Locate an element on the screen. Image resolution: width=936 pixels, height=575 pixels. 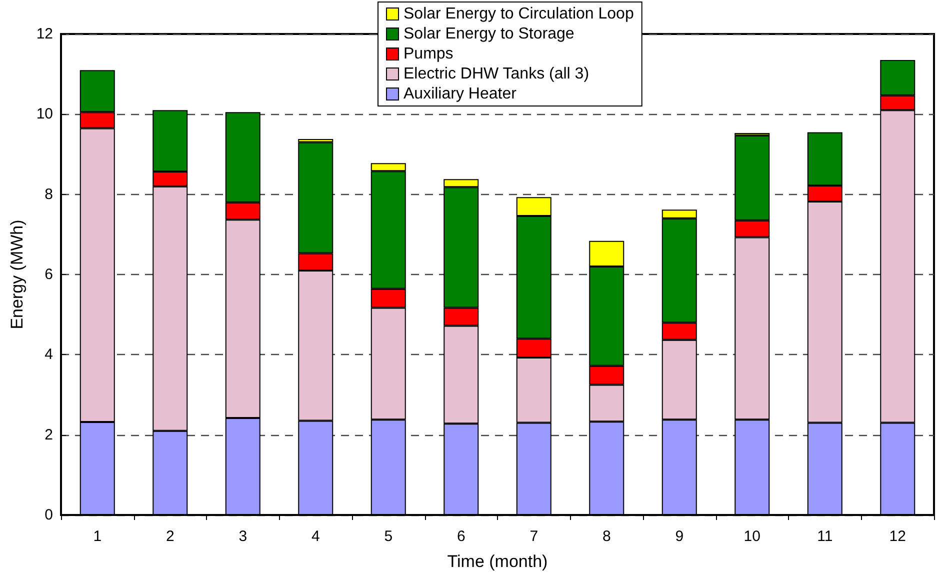
x-axis-title: Time (month) is located at coordinates (497, 561).